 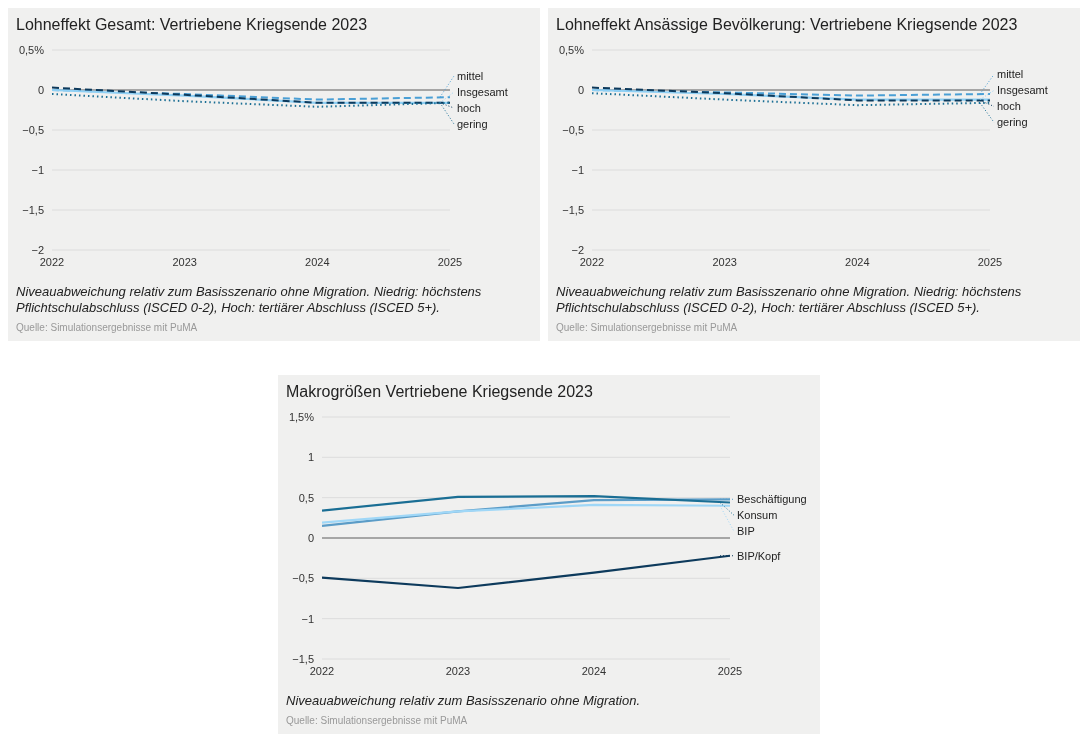 What do you see at coordinates (301, 416) in the screenshot?
I see `y-tick-label: 1,5%` at bounding box center [301, 416].